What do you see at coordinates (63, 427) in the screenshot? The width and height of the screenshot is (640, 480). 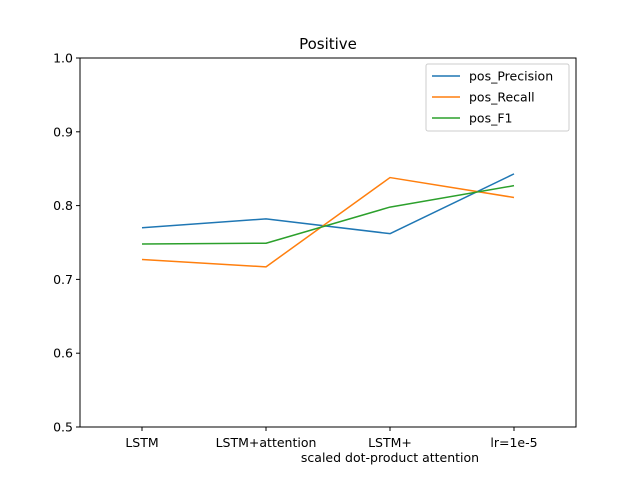 I see `y-tick-label: 0.5` at bounding box center [63, 427].